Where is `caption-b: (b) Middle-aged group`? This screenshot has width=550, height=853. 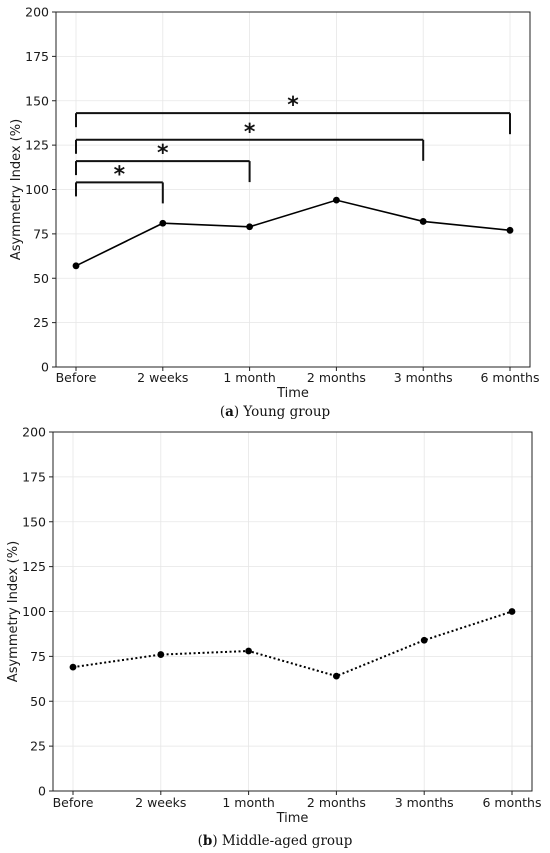
caption-b: (b) Middle-aged group is located at coordinates (275, 841).